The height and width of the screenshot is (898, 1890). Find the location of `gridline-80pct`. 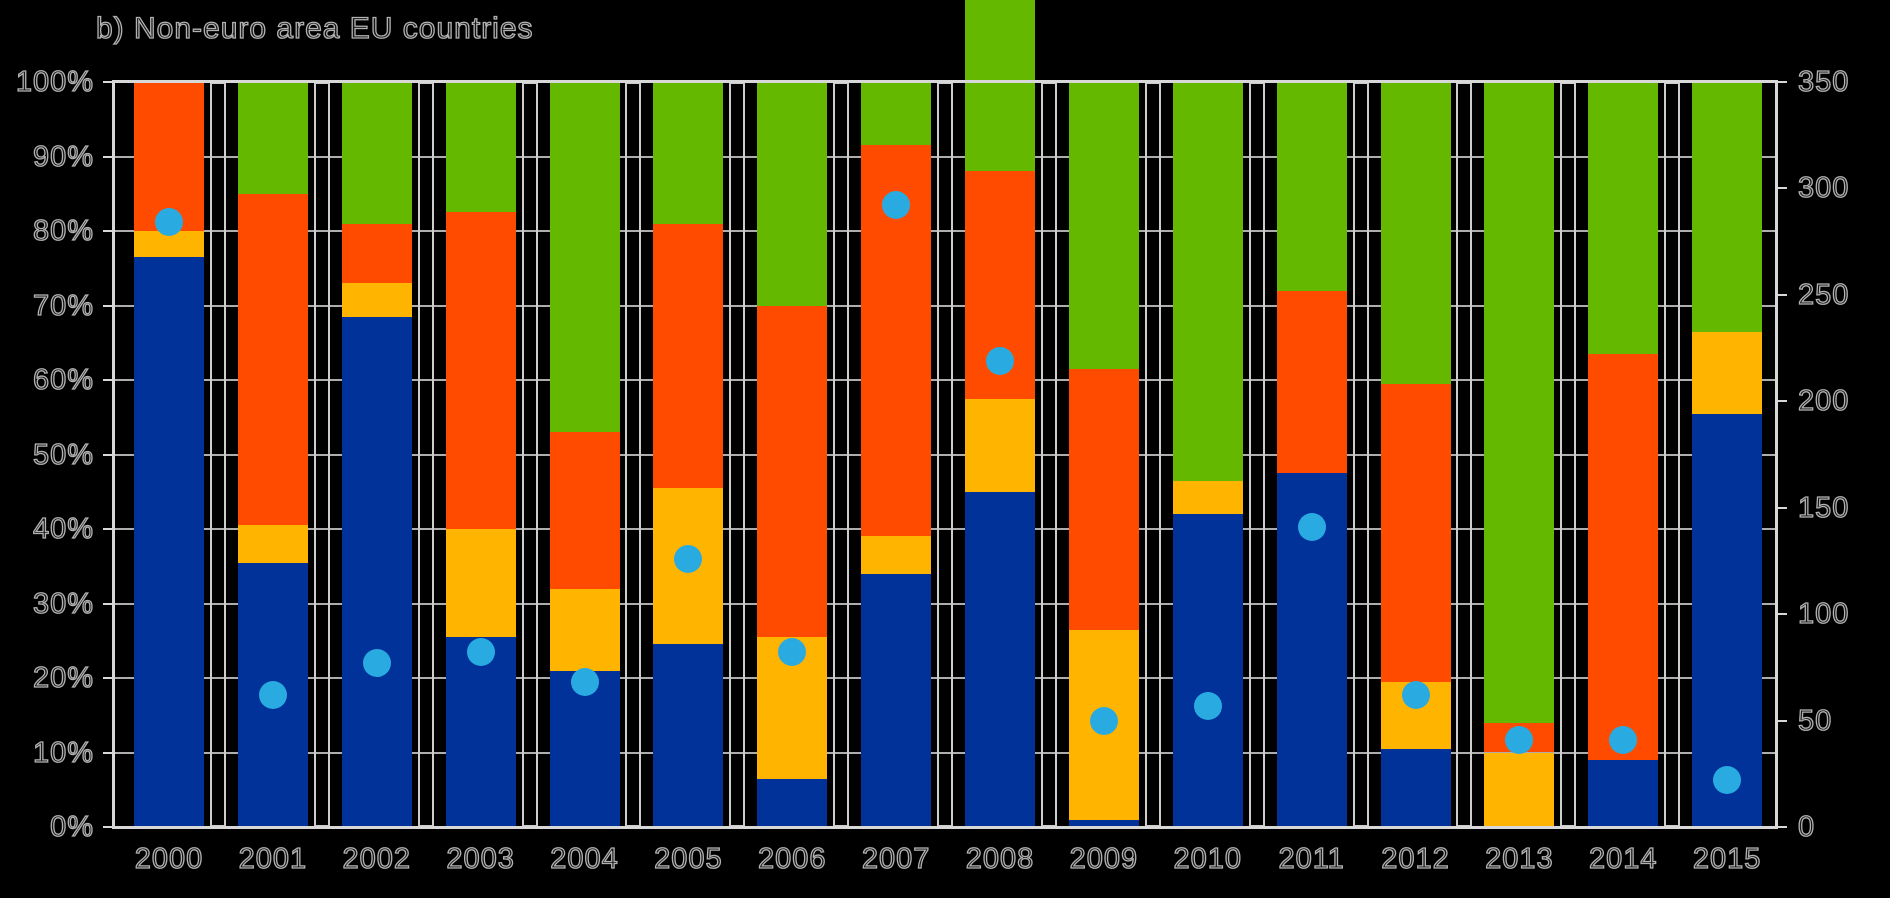

gridline-80pct is located at coordinates (945, 231).